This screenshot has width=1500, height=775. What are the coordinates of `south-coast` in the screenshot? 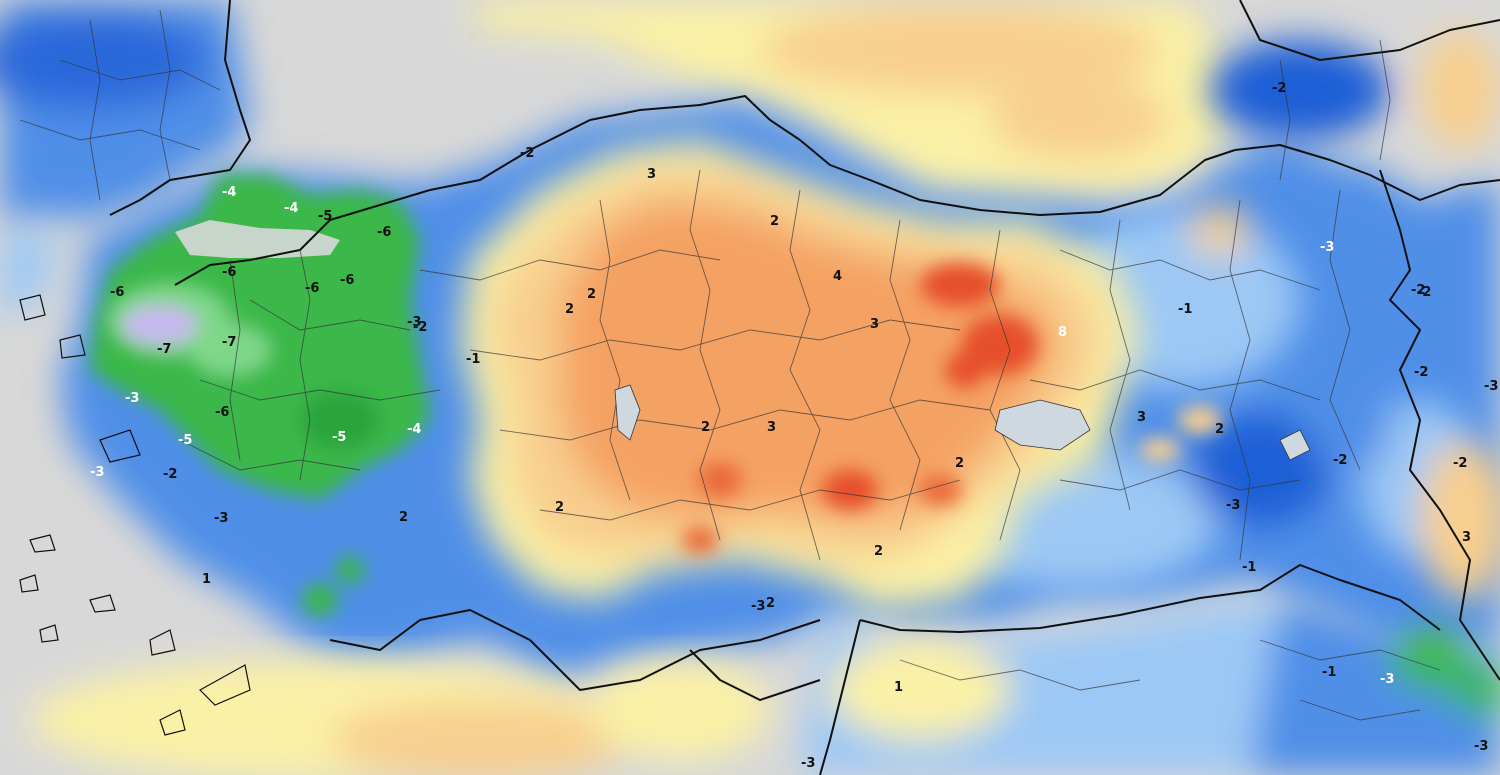 It's located at (575, 650).